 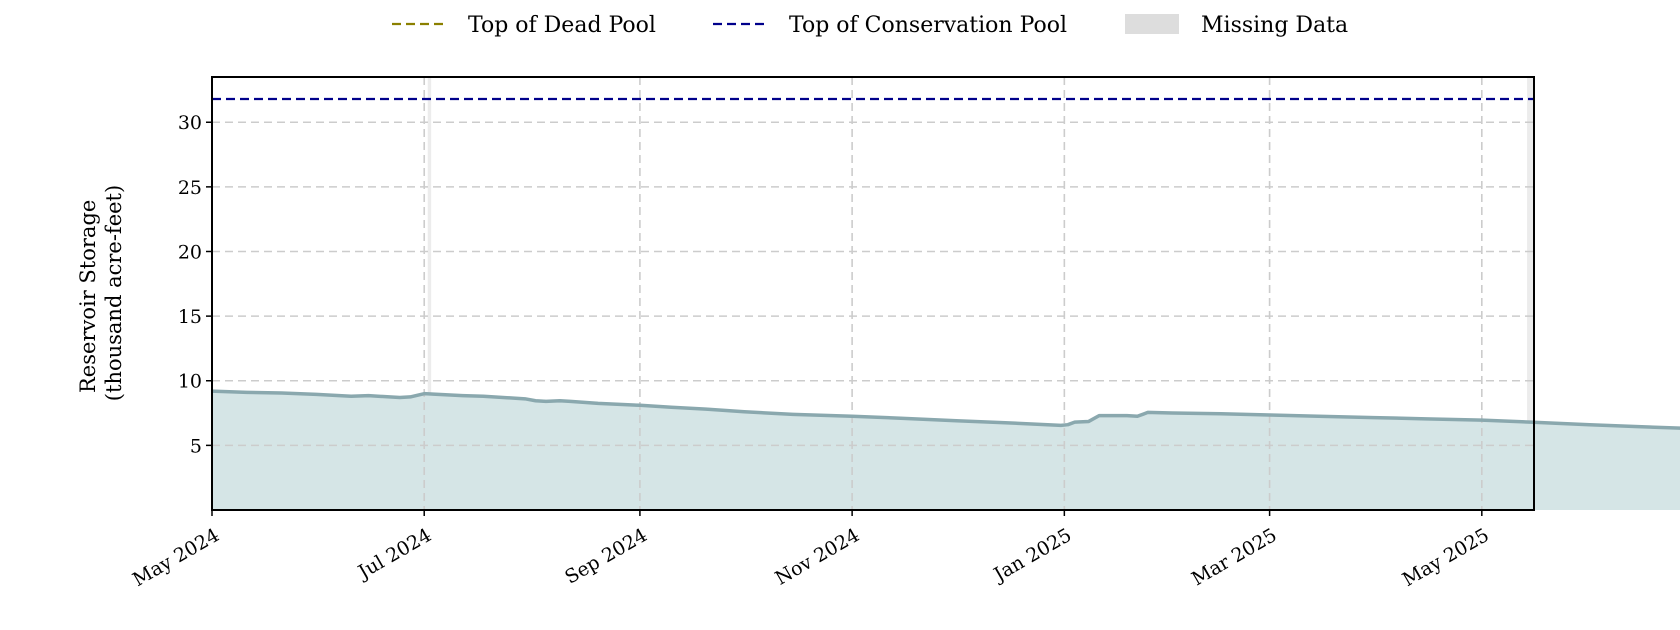 What do you see at coordinates (1234, 557) in the screenshot?
I see `x-tick-label-5: Mar 2025` at bounding box center [1234, 557].